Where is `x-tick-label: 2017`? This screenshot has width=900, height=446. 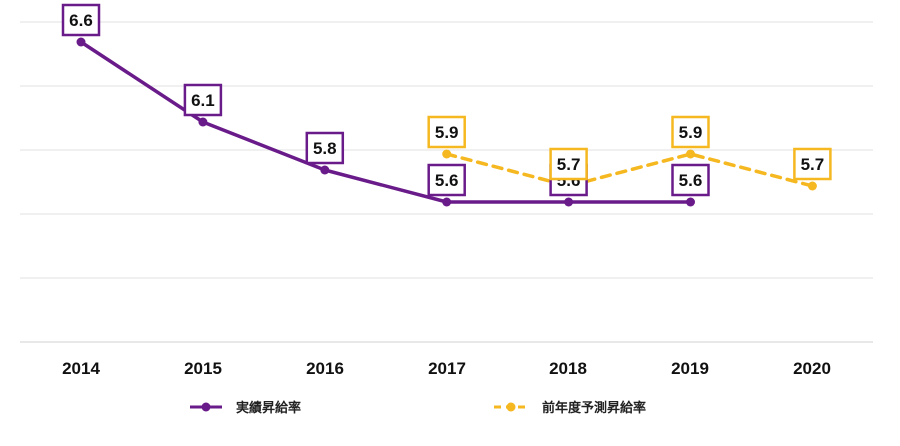
x-tick-label: 2017 is located at coordinates (447, 368).